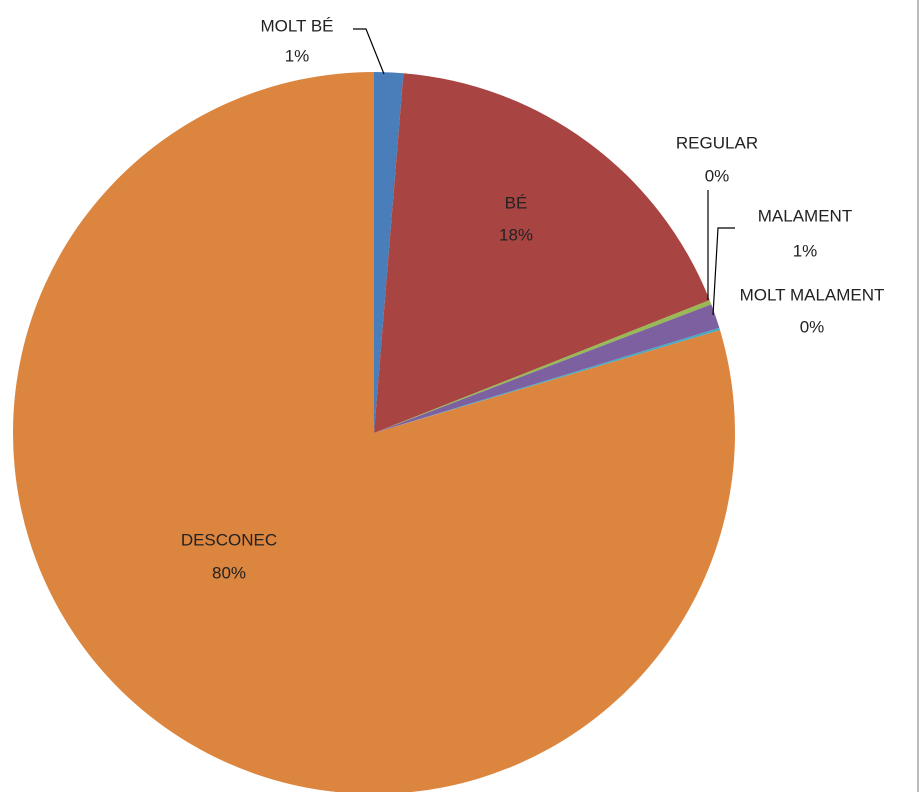 This screenshot has width=923, height=792. Describe the element at coordinates (229, 572) in the screenshot. I see `slice-value-label: 80%` at that location.